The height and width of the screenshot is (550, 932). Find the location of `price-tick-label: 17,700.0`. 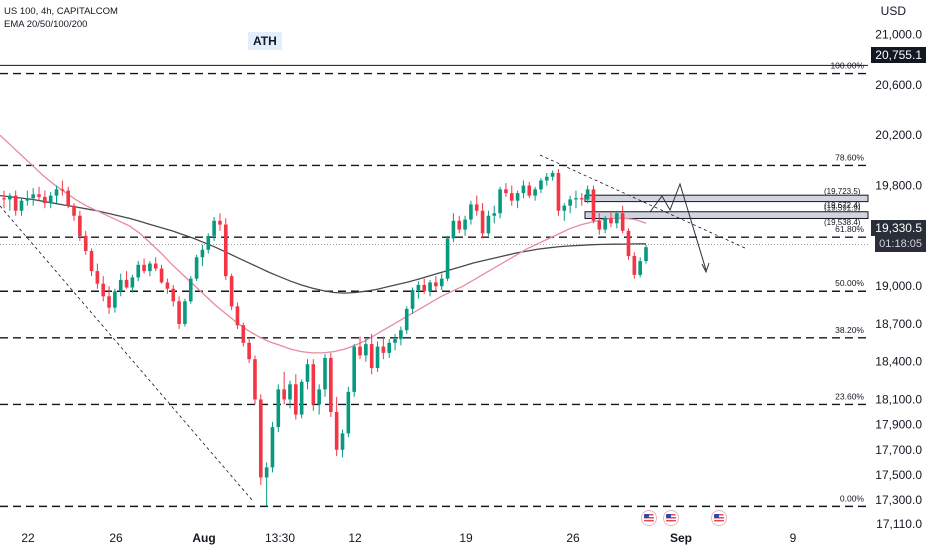

price-tick-label: 17,700.0 is located at coordinates (898, 450).